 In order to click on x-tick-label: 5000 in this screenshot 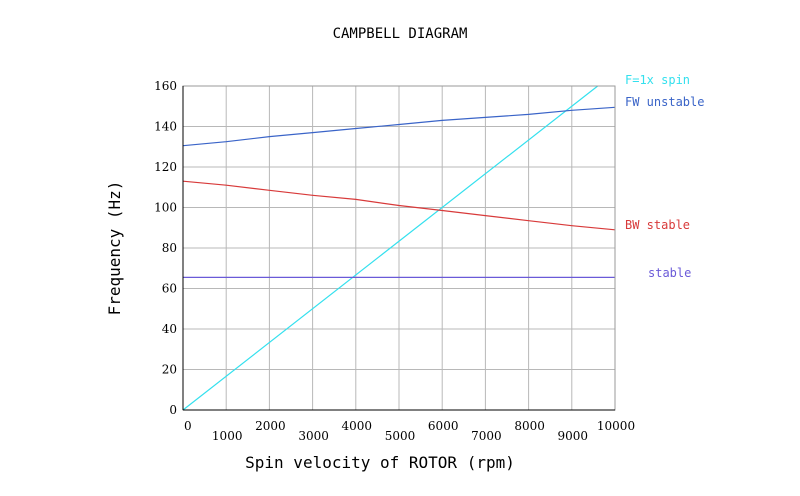, I will do `click(400, 436)`.